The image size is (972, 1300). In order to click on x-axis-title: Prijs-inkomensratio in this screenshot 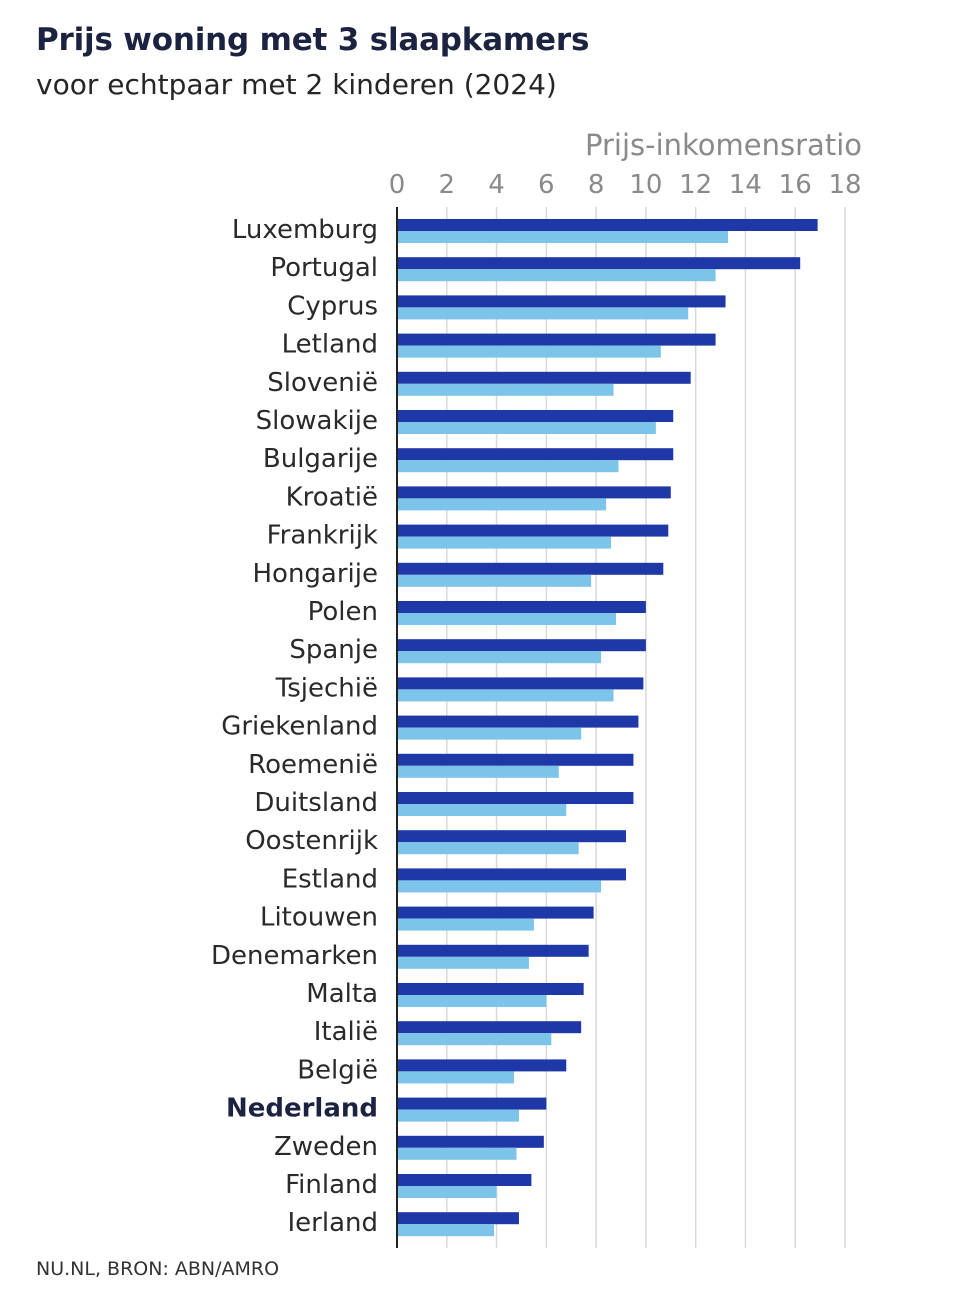, I will do `click(723, 145)`.